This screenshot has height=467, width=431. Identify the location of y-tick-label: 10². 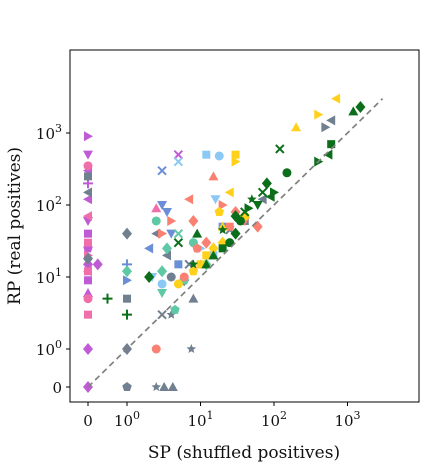
(49, 204).